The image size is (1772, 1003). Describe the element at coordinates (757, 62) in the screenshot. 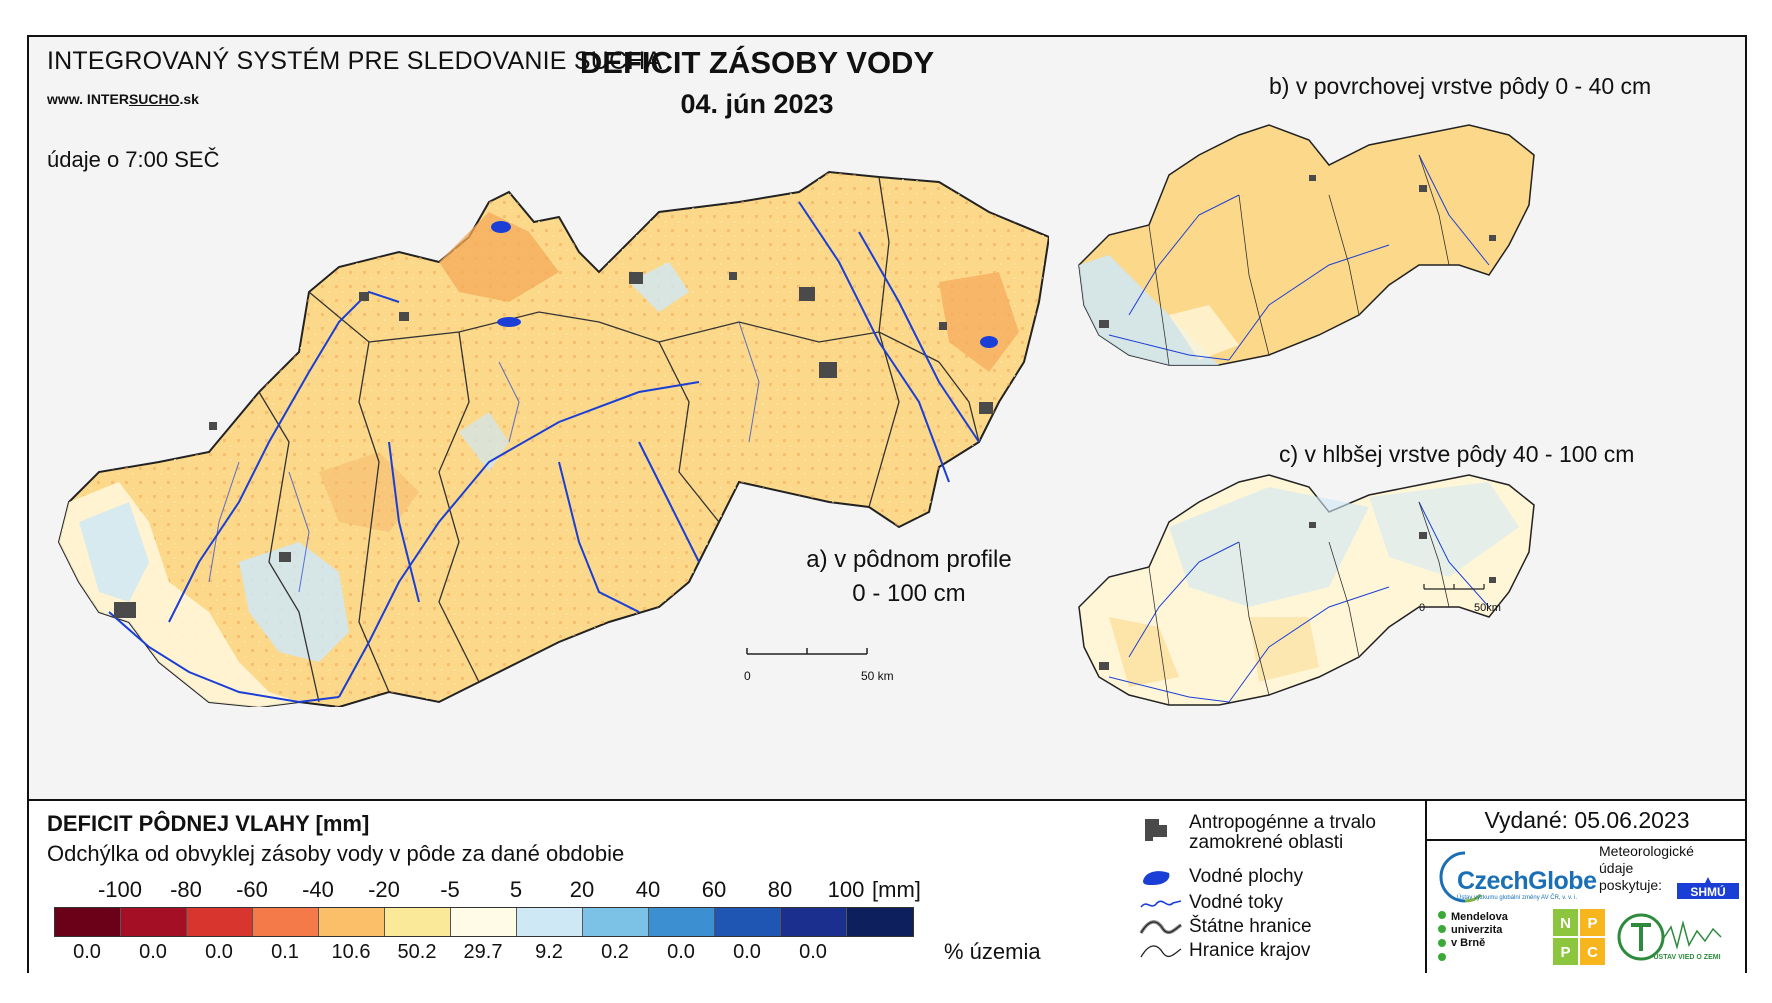

I see `main-title: DEFICIT ZÁSOBY VODY` at that location.